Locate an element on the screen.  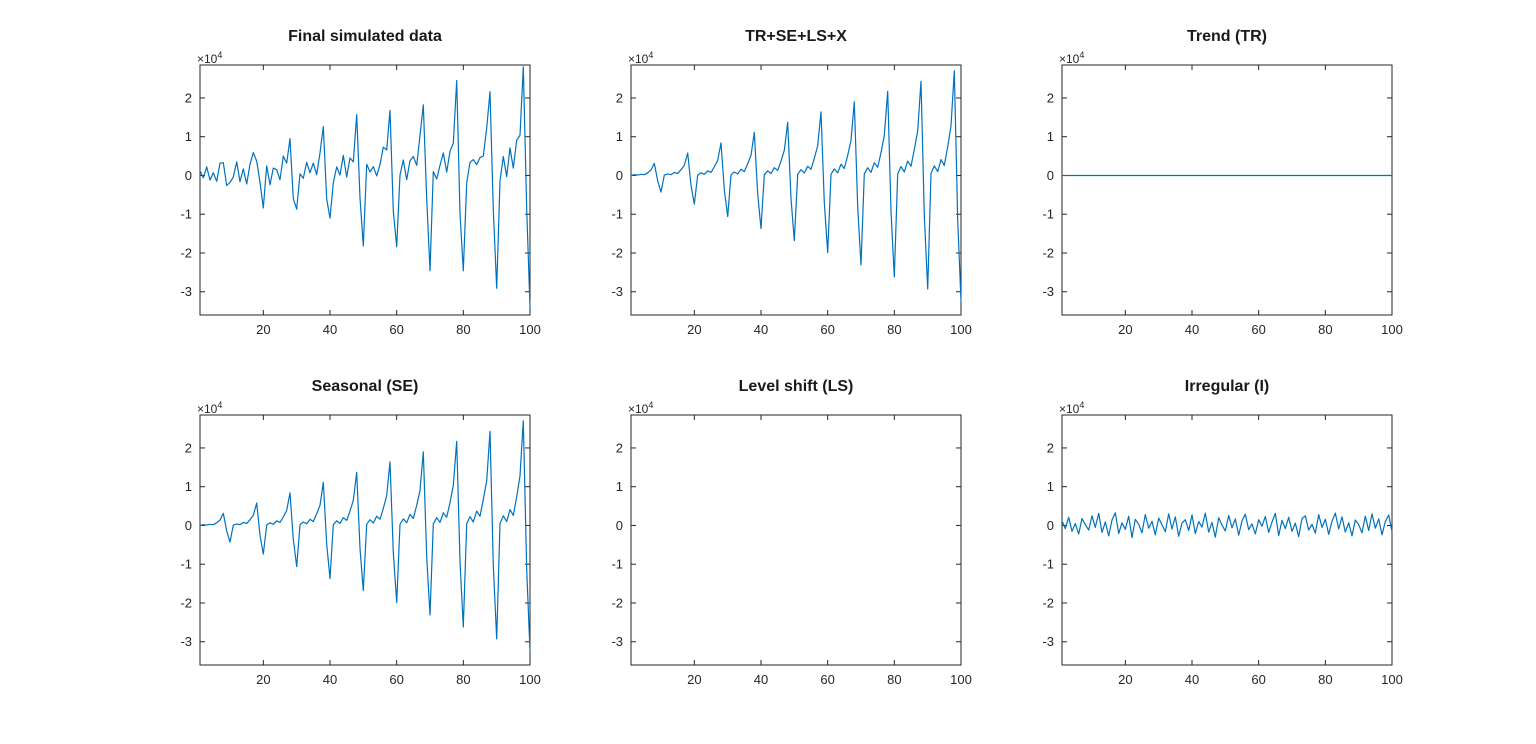
subplot-tr-se-ls-x: TR+SE+LS+X ×10⁴ 20 40 60 80 100 -3 -2 -1 0 1 2 is located at coordinates (781, 195).